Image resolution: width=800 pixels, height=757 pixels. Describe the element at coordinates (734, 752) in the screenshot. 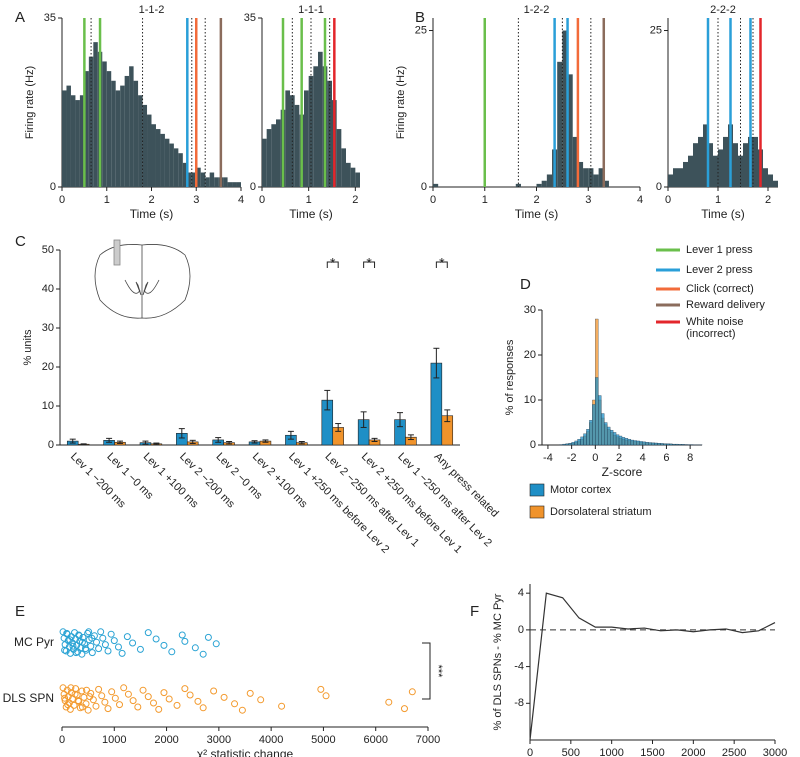

I see `x-tick-label: 2500` at that location.